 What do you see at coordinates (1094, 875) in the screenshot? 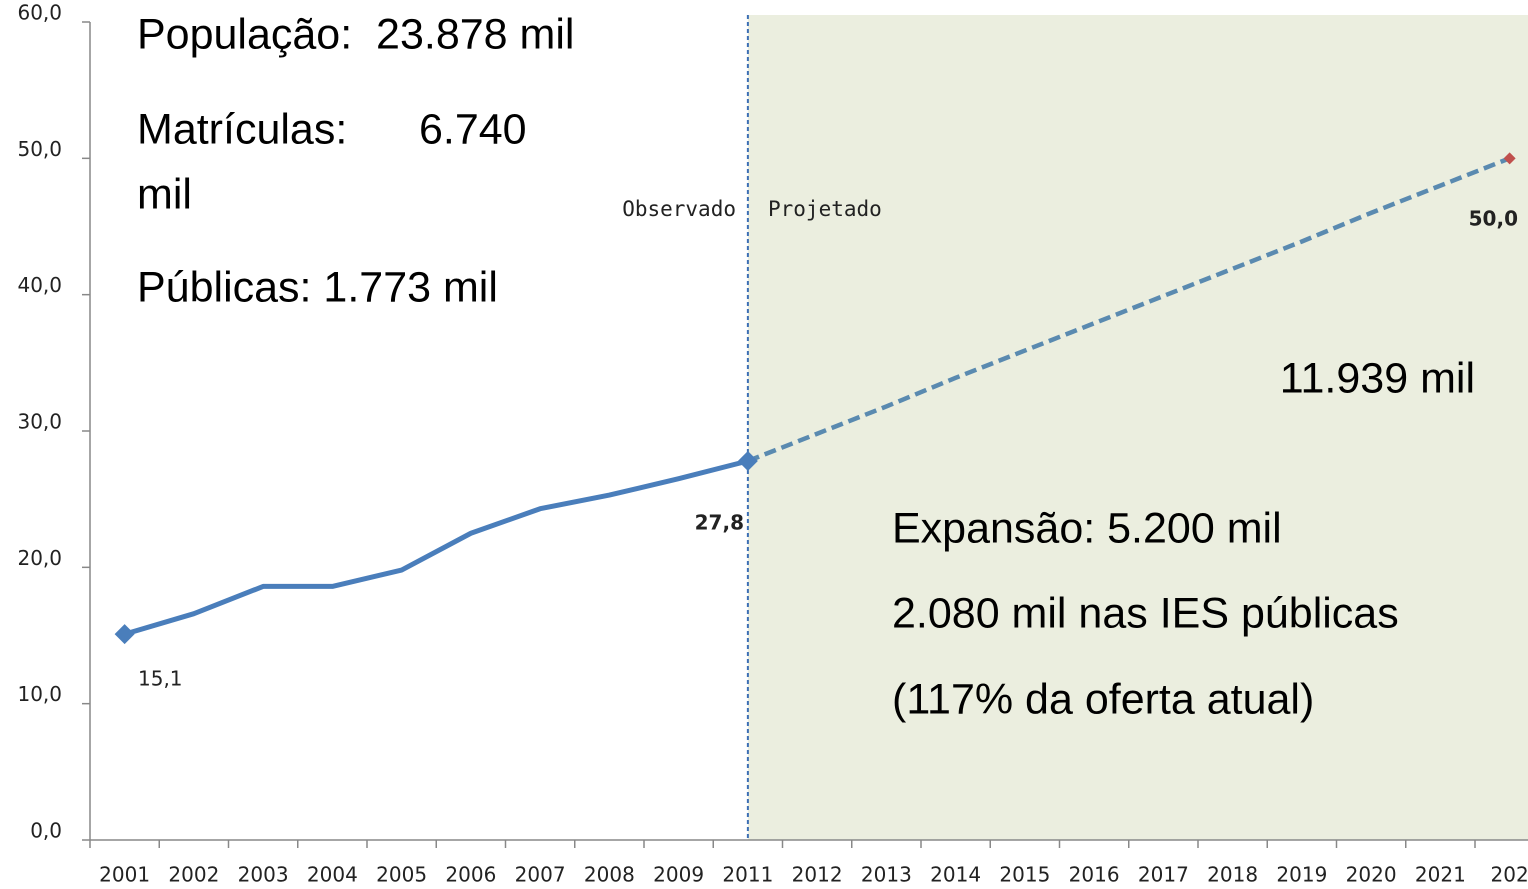
I see `x-tick-label: 2016` at bounding box center [1094, 875].